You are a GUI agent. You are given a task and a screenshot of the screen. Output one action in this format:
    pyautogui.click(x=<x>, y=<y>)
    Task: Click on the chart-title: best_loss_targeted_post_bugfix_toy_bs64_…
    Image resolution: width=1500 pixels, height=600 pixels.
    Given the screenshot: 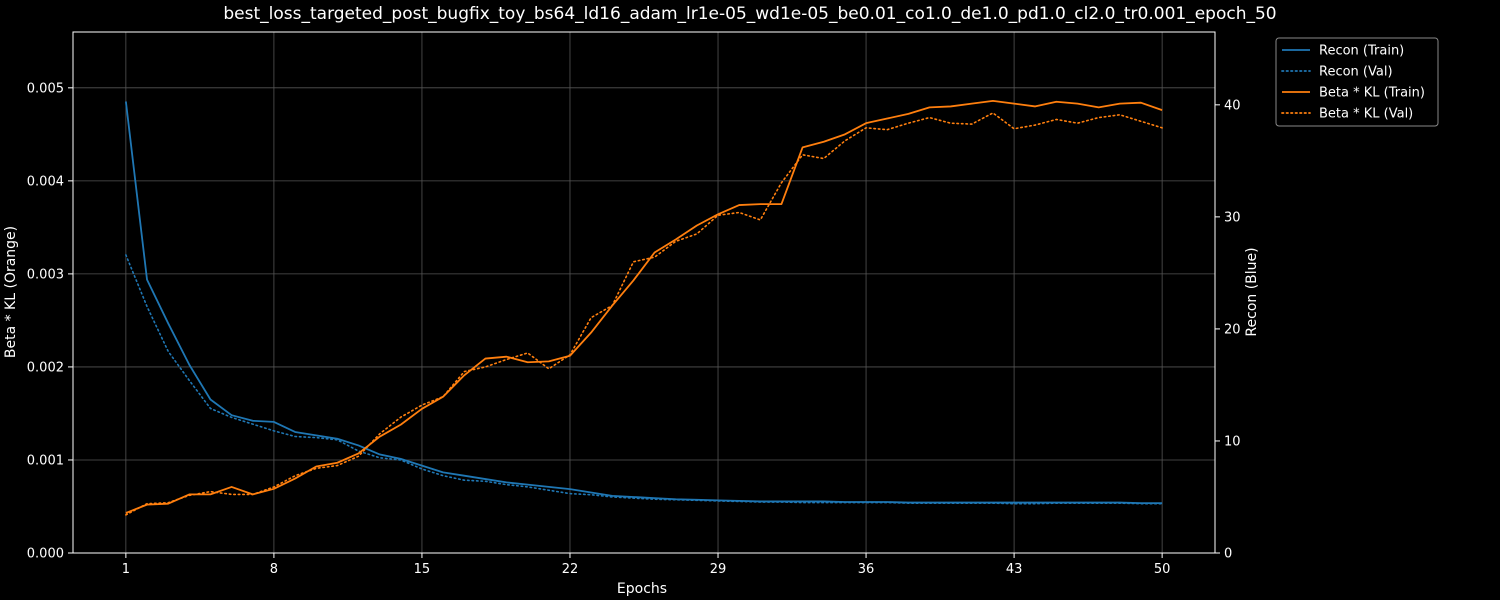 What is the action you would take?
    pyautogui.click(x=749, y=14)
    